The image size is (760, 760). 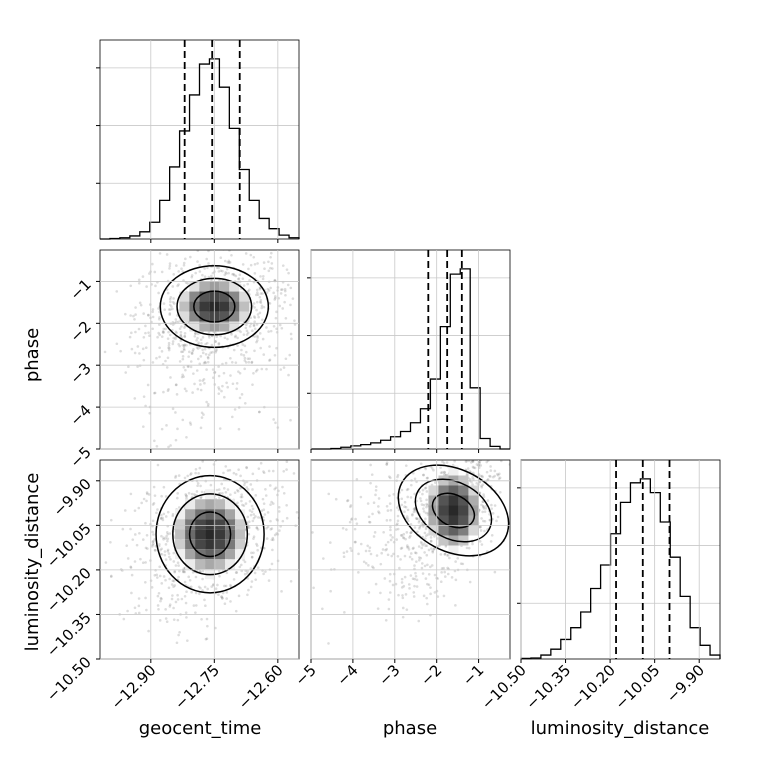 What do you see at coordinates (473, 675) in the screenshot?
I see `xtick-label-phase-4: −1` at bounding box center [473, 675].